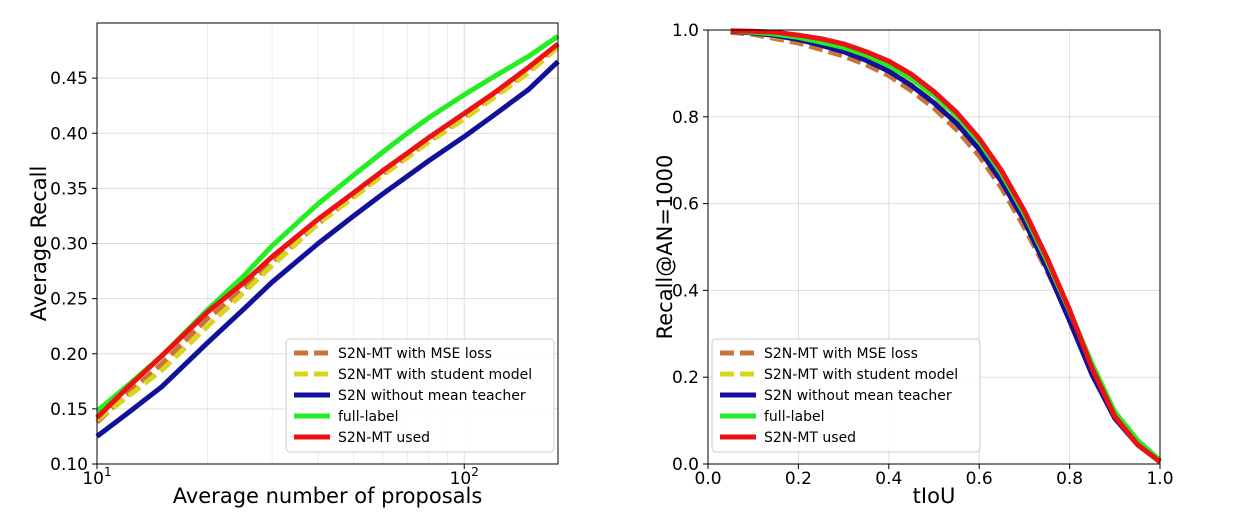  Describe the element at coordinates (69, 189) in the screenshot. I see `chart-1-y-tick-label: 0.35` at that location.